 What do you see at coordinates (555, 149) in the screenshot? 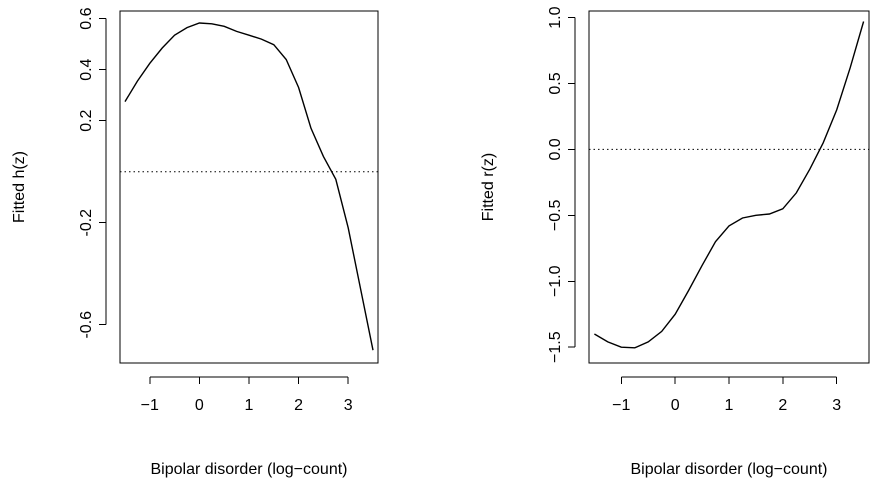
I see `y-tick-label: 0.0` at bounding box center [555, 149].